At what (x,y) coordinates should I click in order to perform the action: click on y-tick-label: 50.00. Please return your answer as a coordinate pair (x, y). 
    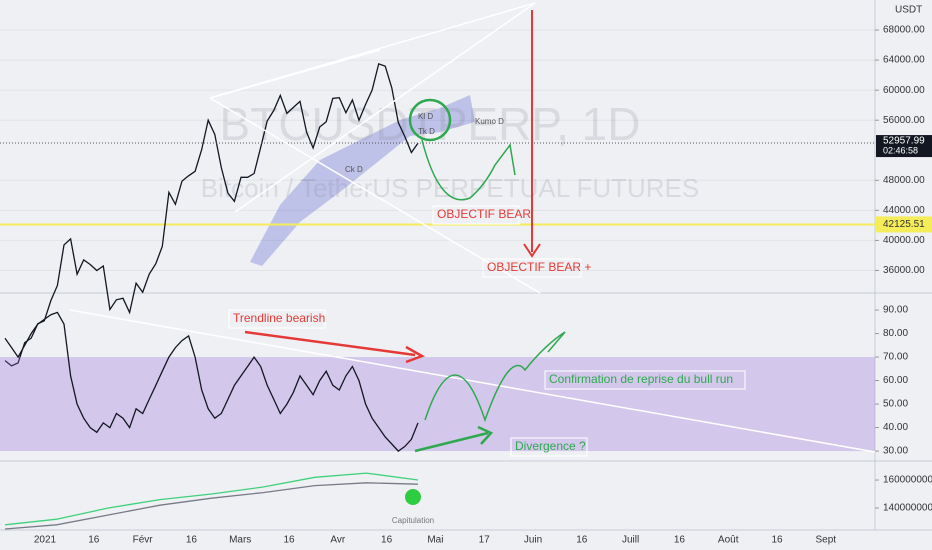
    Looking at the image, I should click on (895, 404).